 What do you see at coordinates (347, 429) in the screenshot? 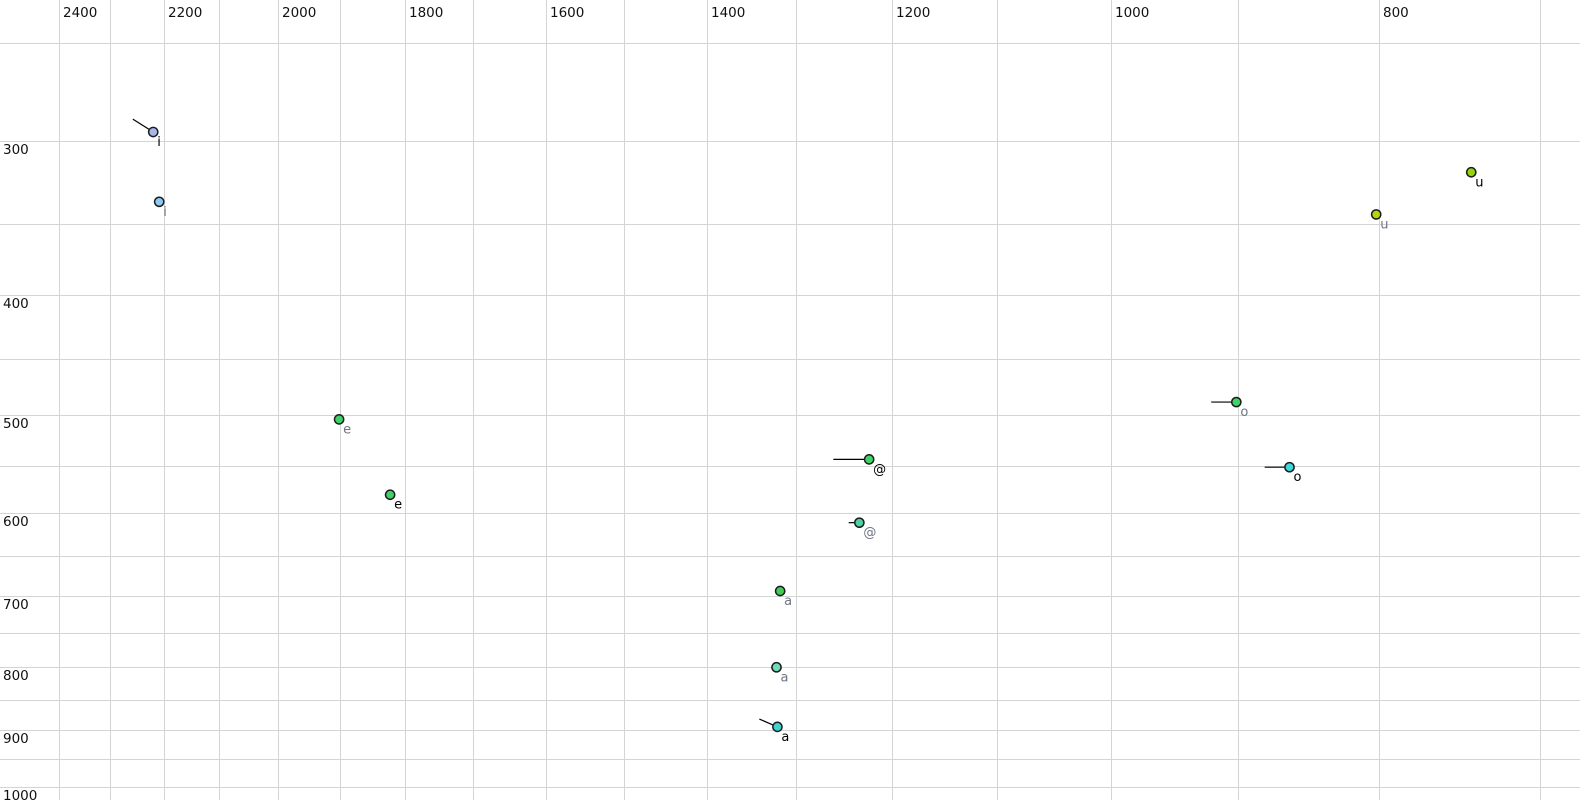
I see `point-label-e-1: e` at bounding box center [347, 429].